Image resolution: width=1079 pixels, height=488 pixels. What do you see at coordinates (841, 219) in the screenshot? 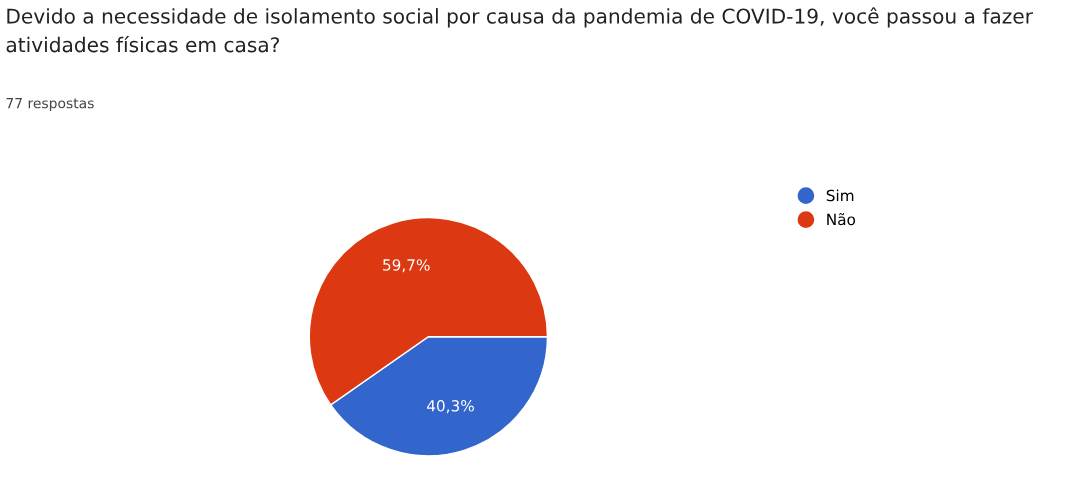
I see `legend-label: Não` at bounding box center [841, 219].